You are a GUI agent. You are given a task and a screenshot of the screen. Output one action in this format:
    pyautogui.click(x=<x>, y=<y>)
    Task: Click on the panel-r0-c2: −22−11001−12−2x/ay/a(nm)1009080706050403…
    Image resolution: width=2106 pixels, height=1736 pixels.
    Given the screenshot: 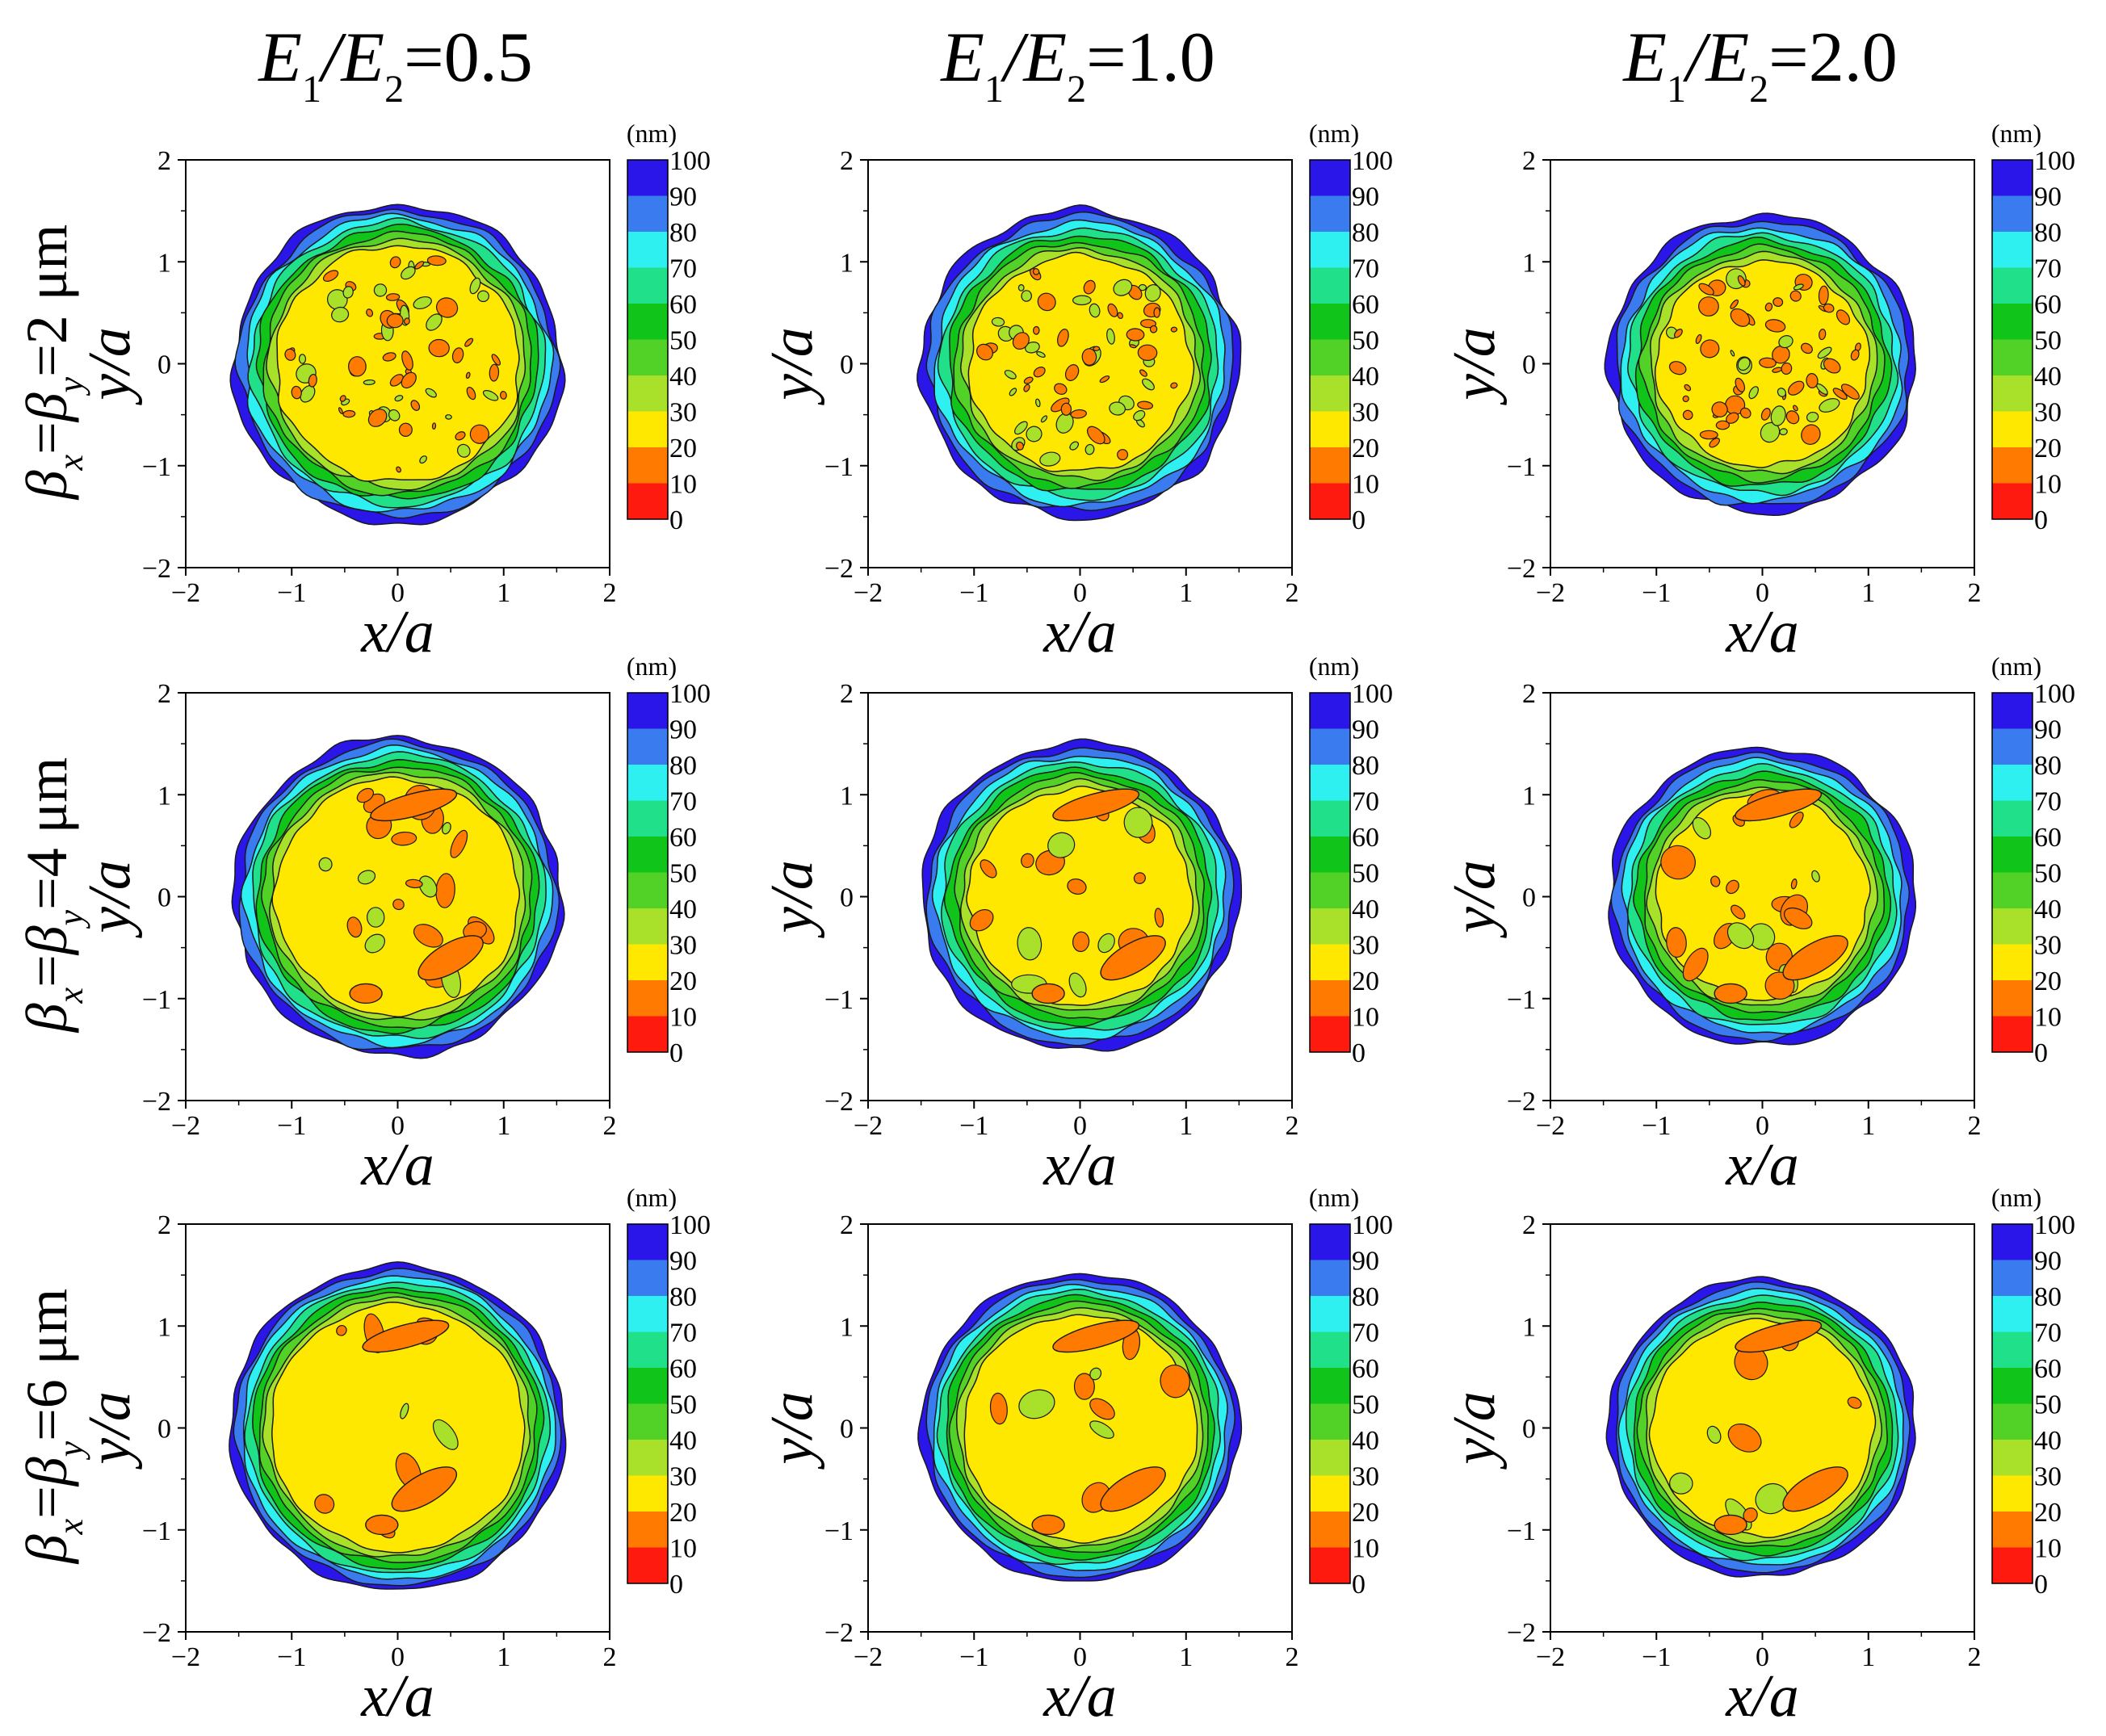 What is the action you would take?
    pyautogui.click(x=1758, y=392)
    